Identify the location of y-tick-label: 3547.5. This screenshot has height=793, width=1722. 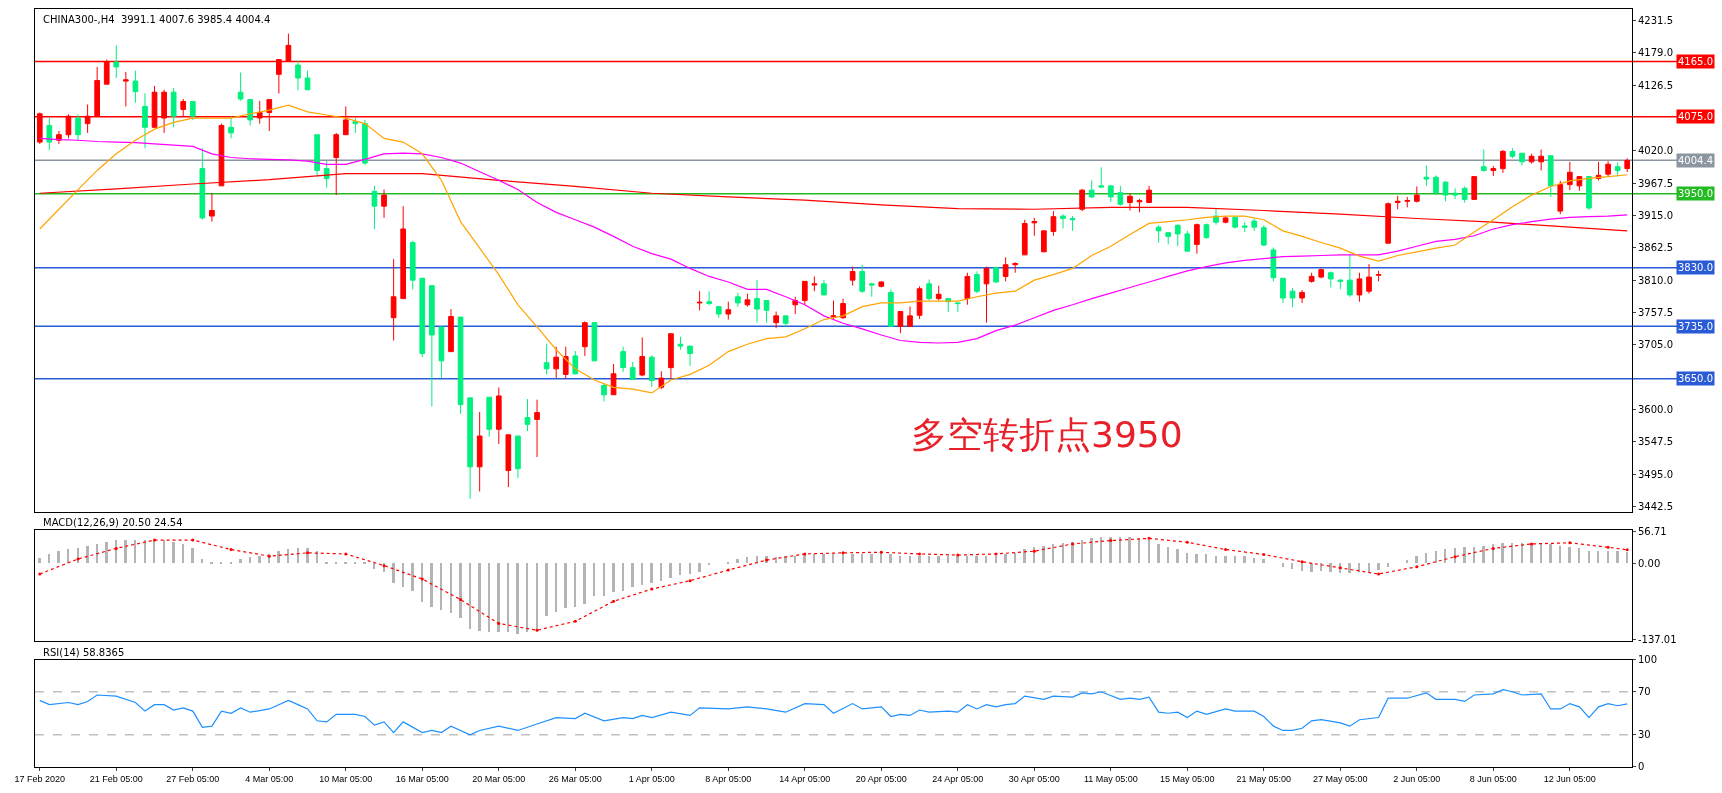
(1655, 442).